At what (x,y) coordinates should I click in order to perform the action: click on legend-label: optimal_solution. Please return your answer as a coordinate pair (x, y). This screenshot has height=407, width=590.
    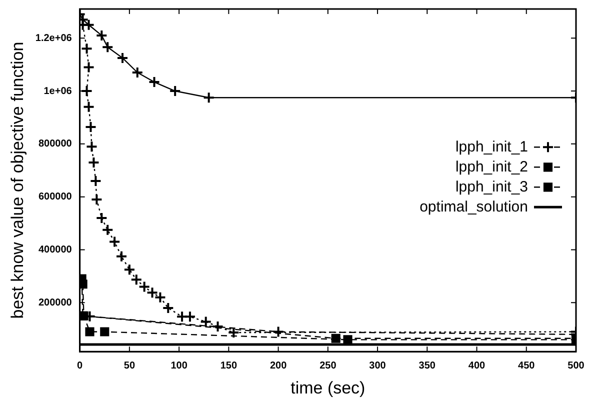
    Looking at the image, I should click on (474, 207).